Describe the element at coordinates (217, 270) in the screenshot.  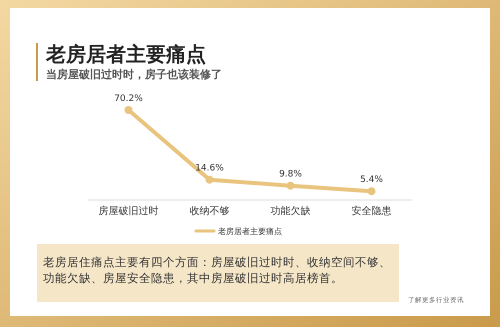
I see `text: 老房居住痛点主要有四个方面：房屋破旧过时时、收纳空间不够、功能欠缺、房屋安全隐患，其中房屋破旧过时高居榜首。` at that location.